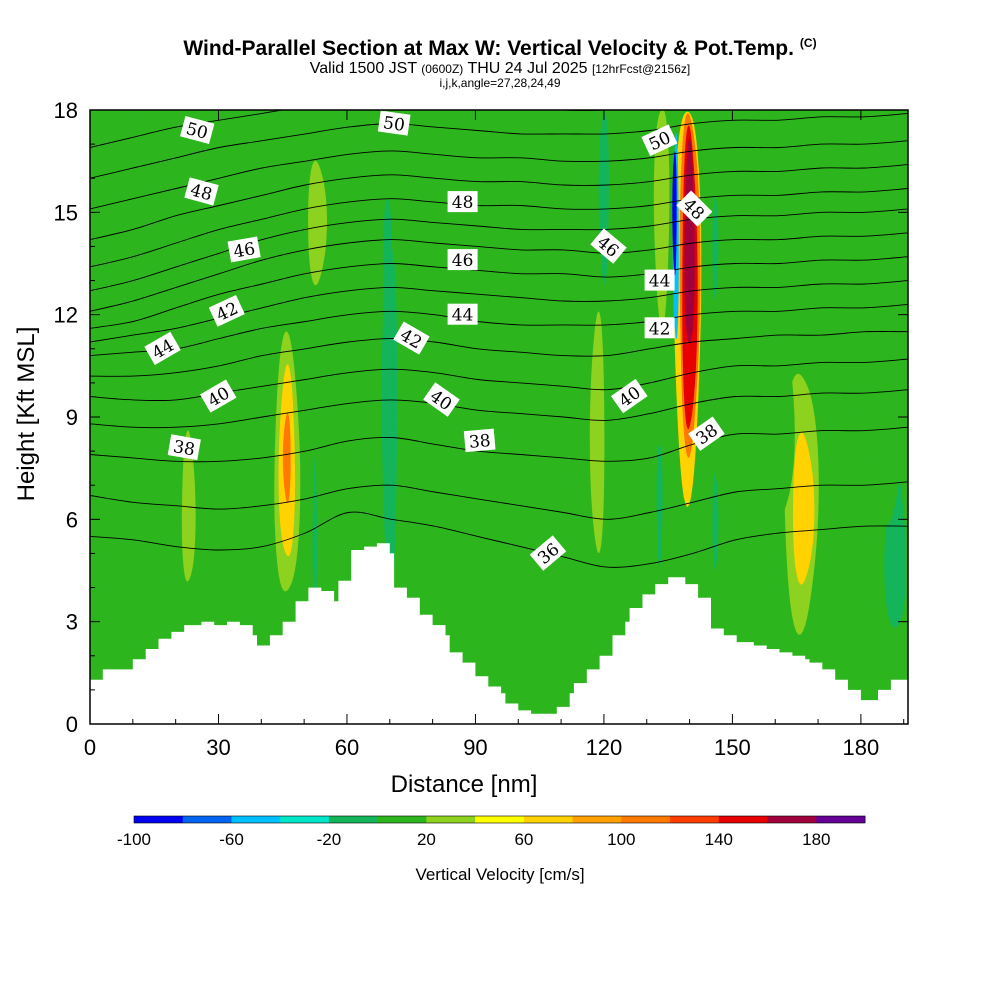 Image resolution: width=1000 pixels, height=1000 pixels. Describe the element at coordinates (641, 69) in the screenshot. I see `forecast-info: [12hrFcst@2156z]` at that location.